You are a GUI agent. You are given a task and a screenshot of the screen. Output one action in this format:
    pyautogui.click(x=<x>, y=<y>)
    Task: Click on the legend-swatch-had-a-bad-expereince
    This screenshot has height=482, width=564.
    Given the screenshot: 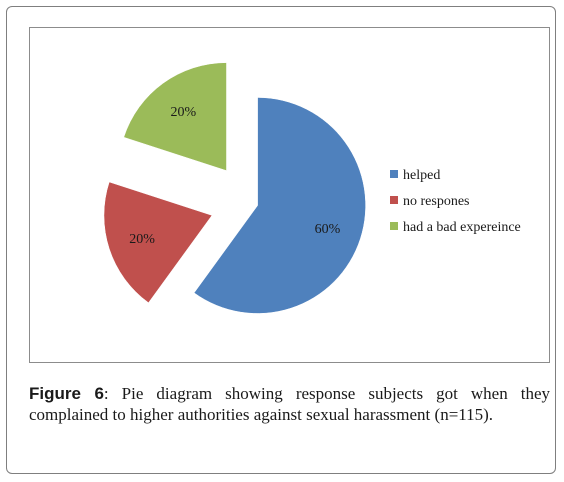 What is the action you would take?
    pyautogui.click(x=394, y=226)
    